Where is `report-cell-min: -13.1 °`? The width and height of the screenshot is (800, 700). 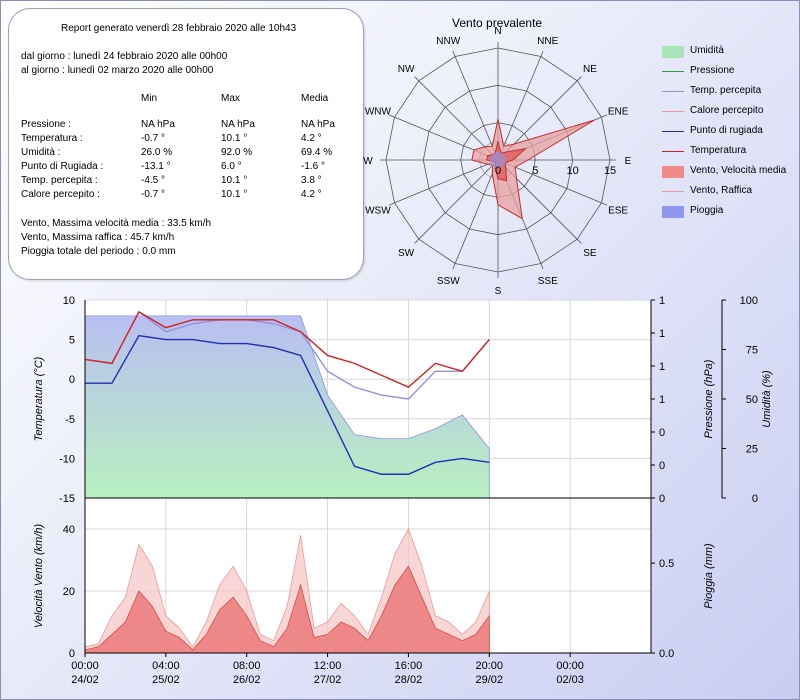
report-cell-min: -13.1 ° is located at coordinates (156, 166).